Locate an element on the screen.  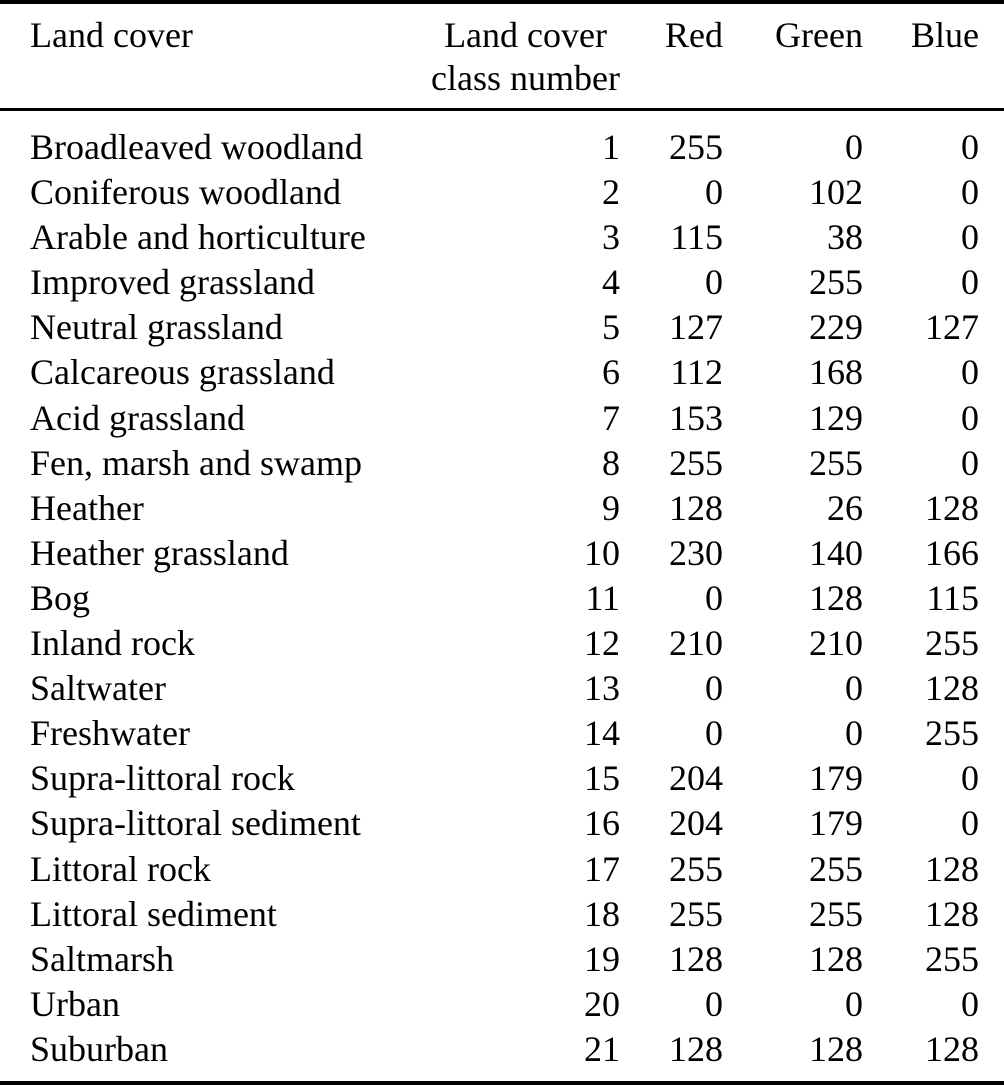
table-row: Littoral rock 17 255 255 128 is located at coordinates (502, 869).